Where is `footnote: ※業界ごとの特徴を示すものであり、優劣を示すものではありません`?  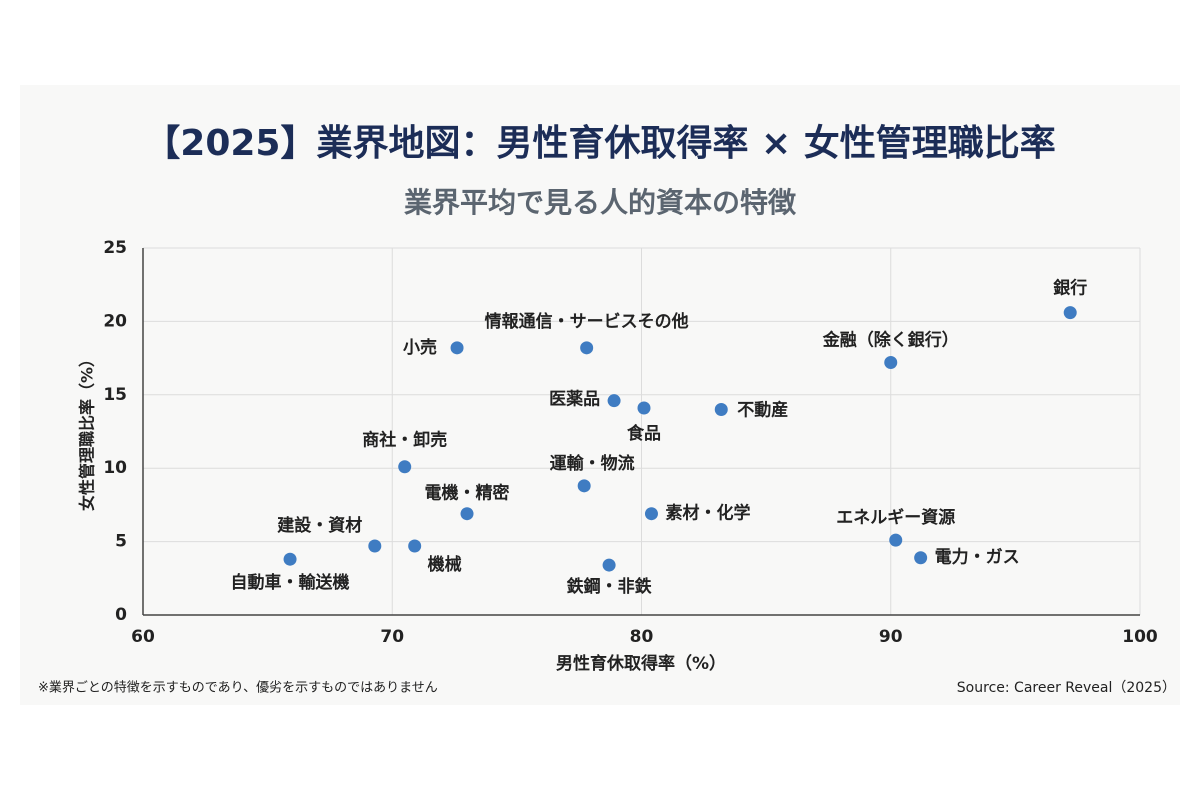
footnote: ※業界ごとの特徴を示すものであり、優劣を示すものではありません is located at coordinates (238, 688).